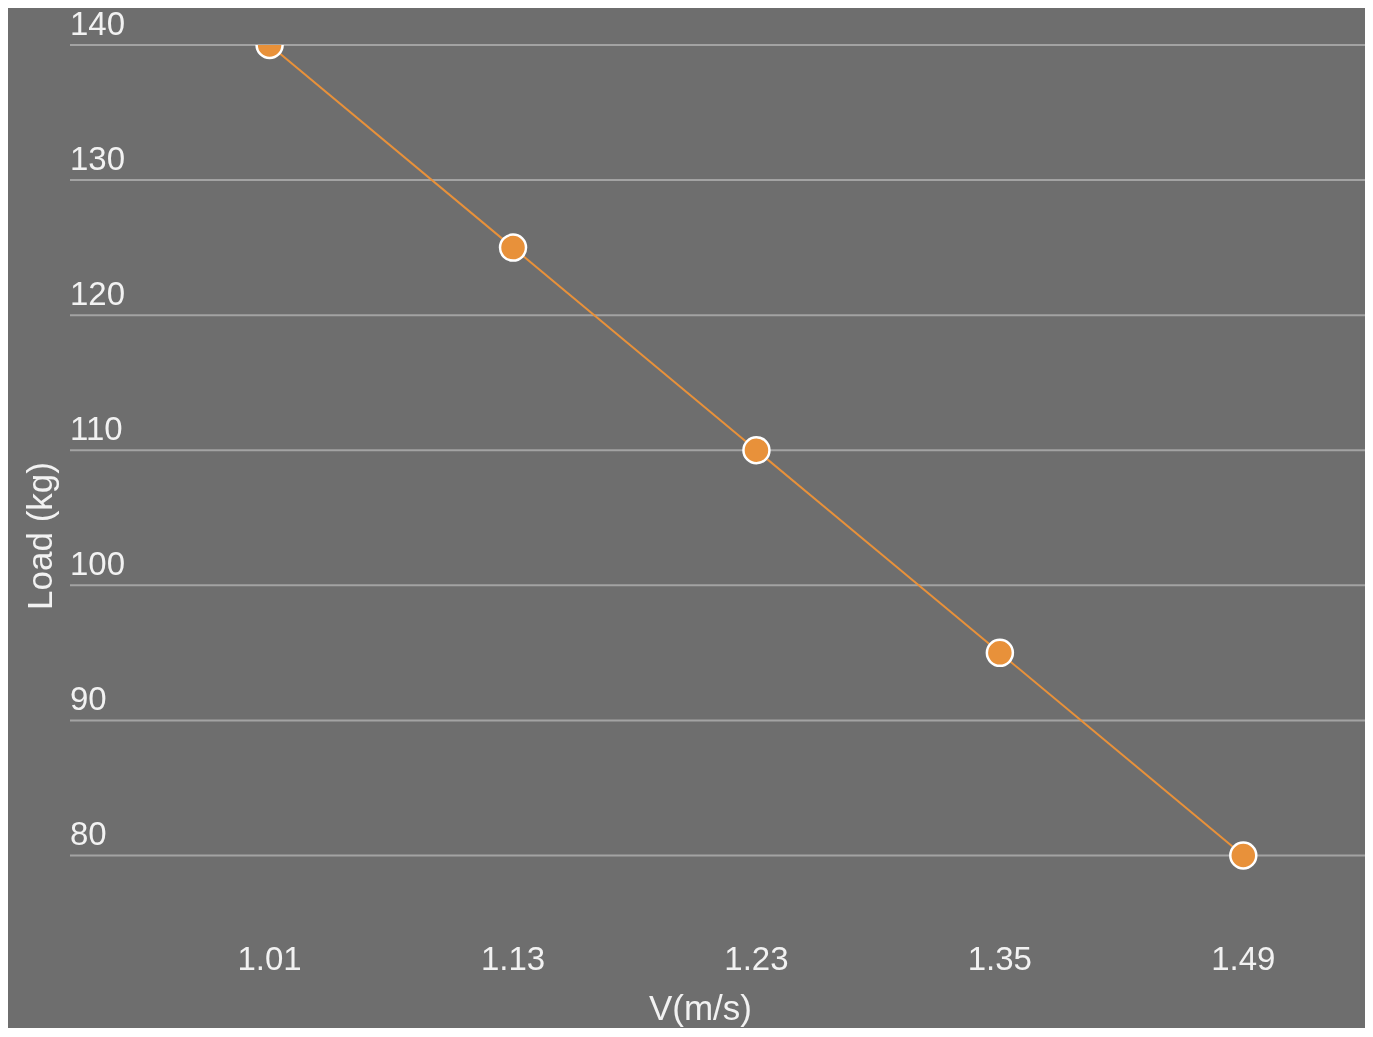  I want to click on x-tick-label: 1.49, so click(1243, 958).